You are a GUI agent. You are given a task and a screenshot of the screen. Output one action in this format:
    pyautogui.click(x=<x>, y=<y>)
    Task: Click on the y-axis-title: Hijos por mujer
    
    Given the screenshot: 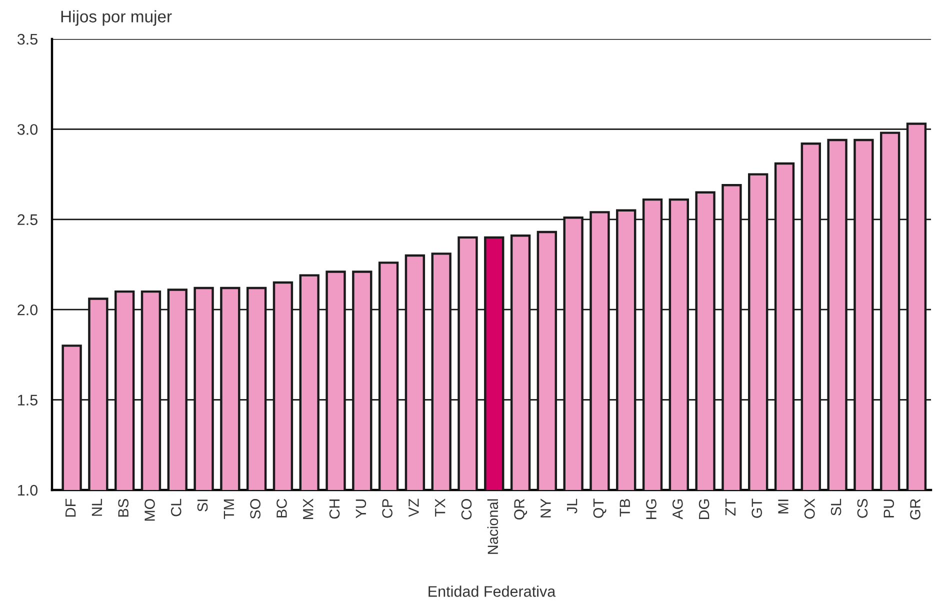 What is the action you would take?
    pyautogui.click(x=116, y=18)
    